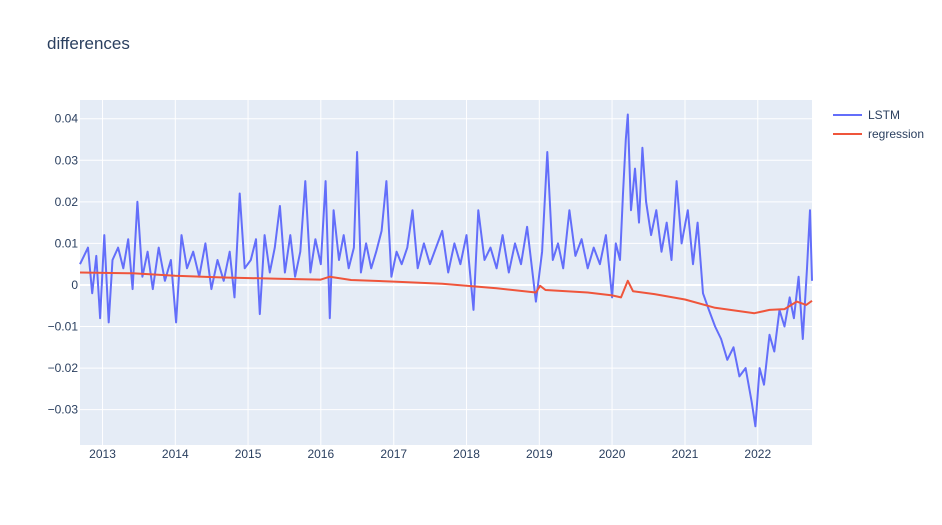 The width and height of the screenshot is (942, 525). What do you see at coordinates (612, 454) in the screenshot?
I see `x-tick-label: 2020` at bounding box center [612, 454].